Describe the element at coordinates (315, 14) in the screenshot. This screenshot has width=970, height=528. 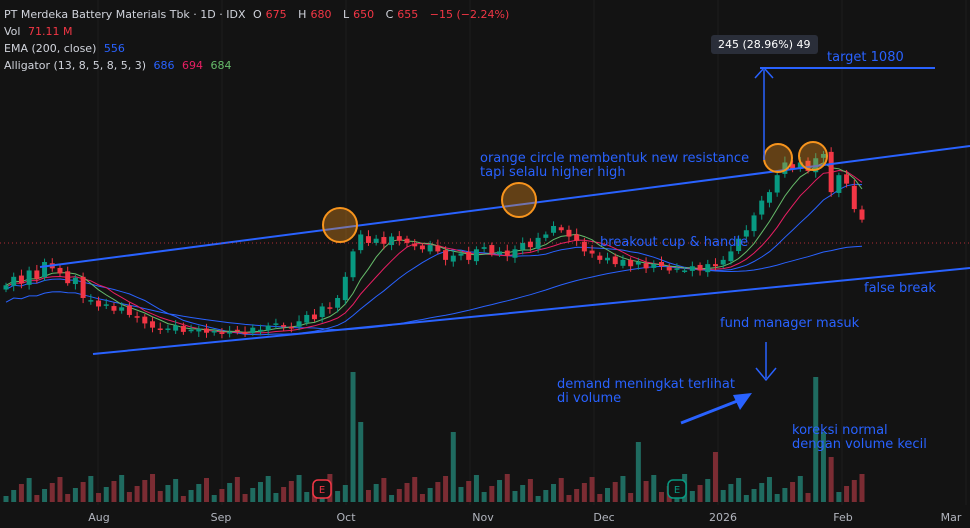
I see `ohlc-high: H 680` at that location.